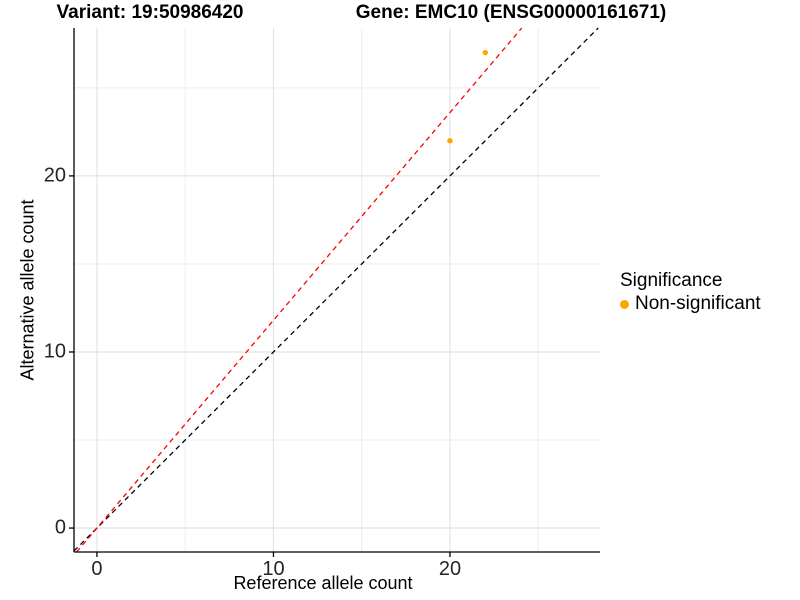 This screenshot has width=800, height=600. Describe the element at coordinates (323, 583) in the screenshot. I see `x-axis-label: Reference allele count` at that location.